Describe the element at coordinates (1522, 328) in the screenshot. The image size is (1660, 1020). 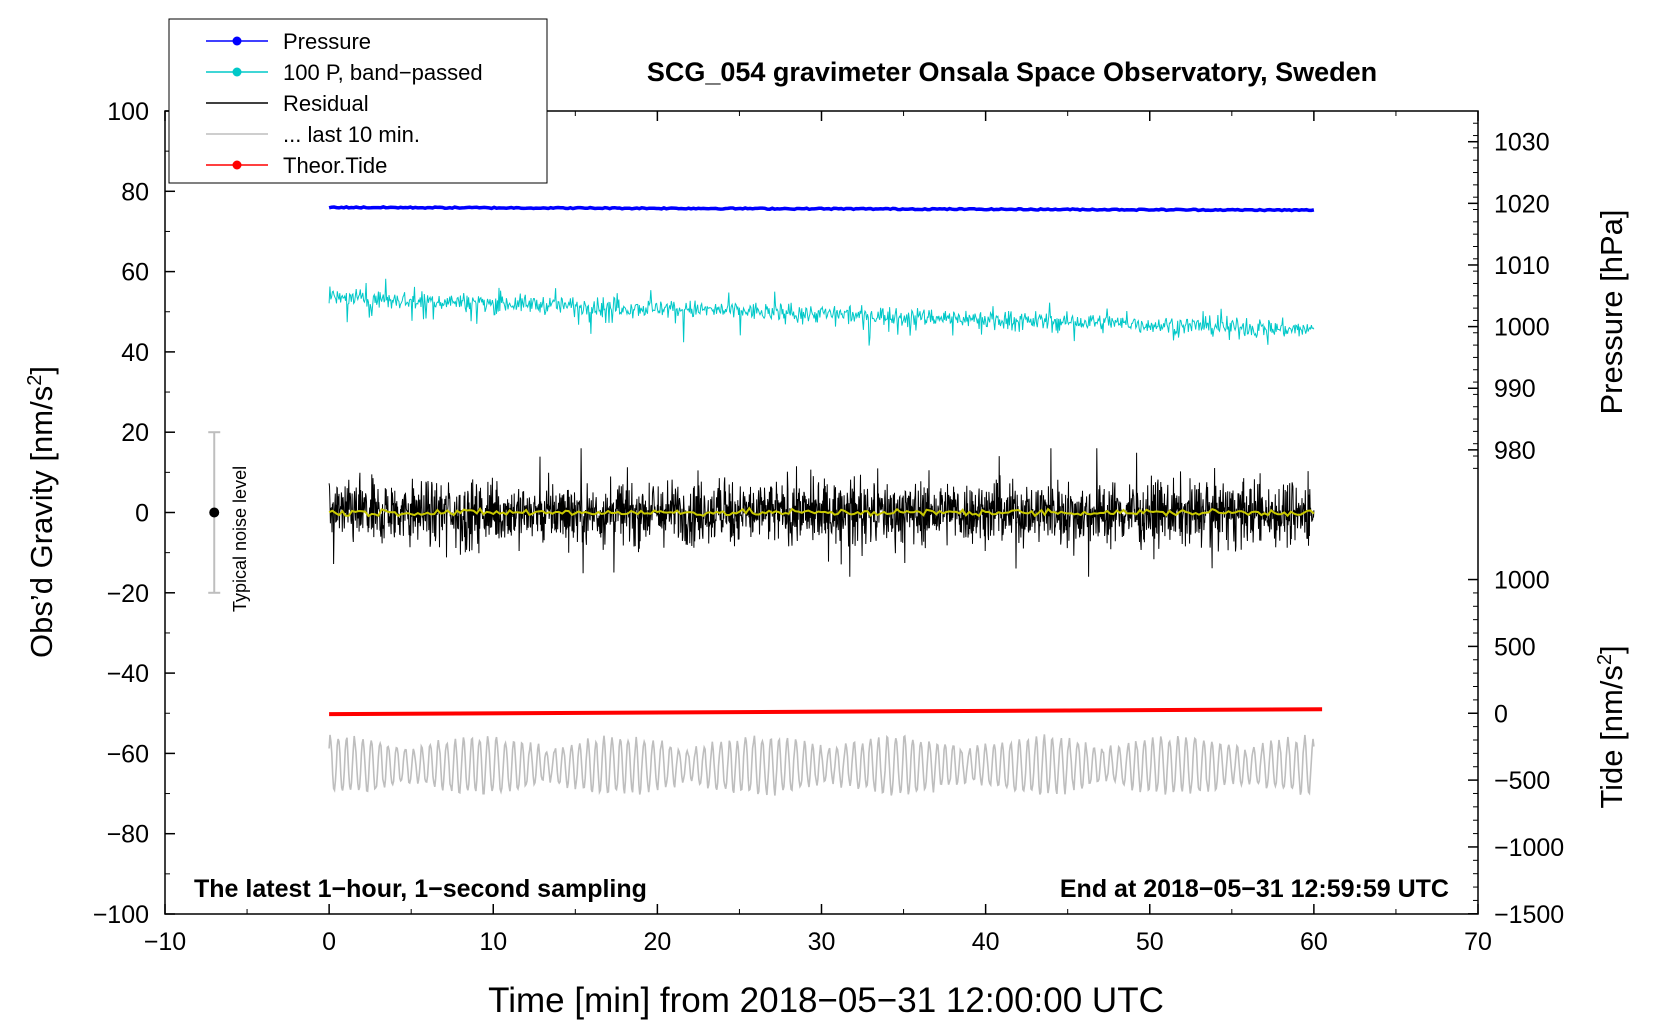
I see `pressure-tick-label: 1000` at that location.